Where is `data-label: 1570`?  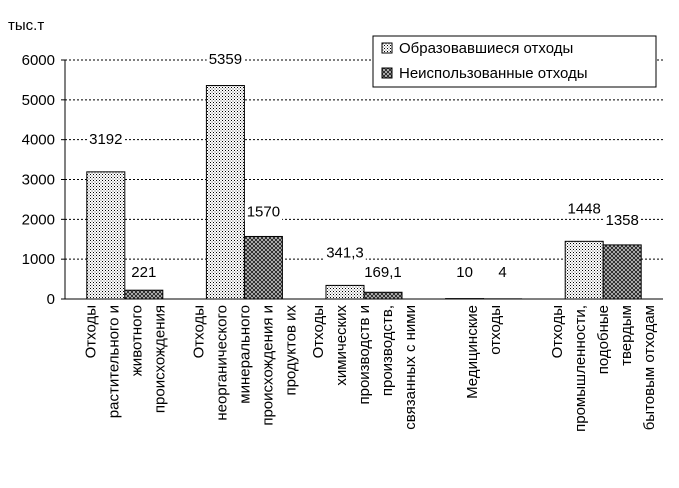 data-label: 1570 is located at coordinates (263, 211).